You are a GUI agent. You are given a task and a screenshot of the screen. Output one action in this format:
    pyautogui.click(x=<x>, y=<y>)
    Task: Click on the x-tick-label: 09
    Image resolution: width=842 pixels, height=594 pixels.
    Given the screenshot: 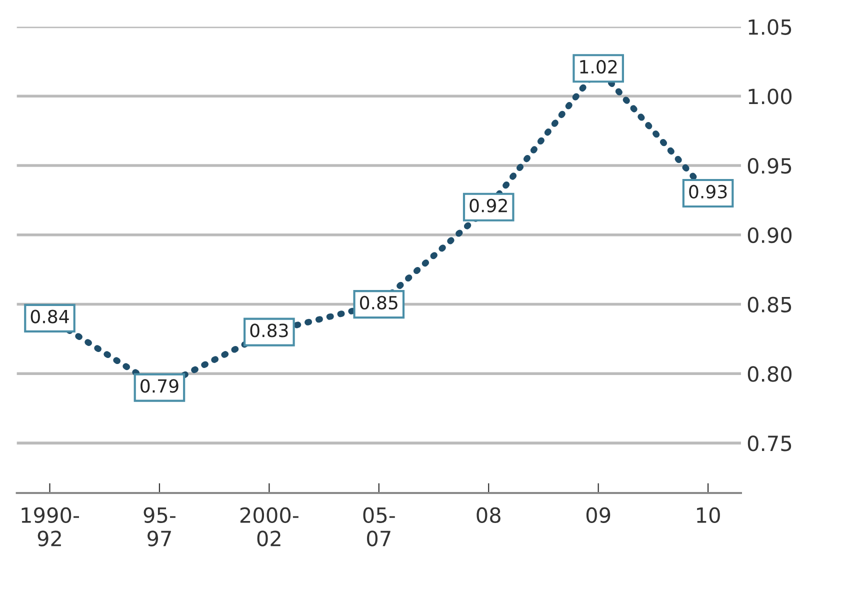 What is the action you would take?
    pyautogui.click(x=598, y=515)
    